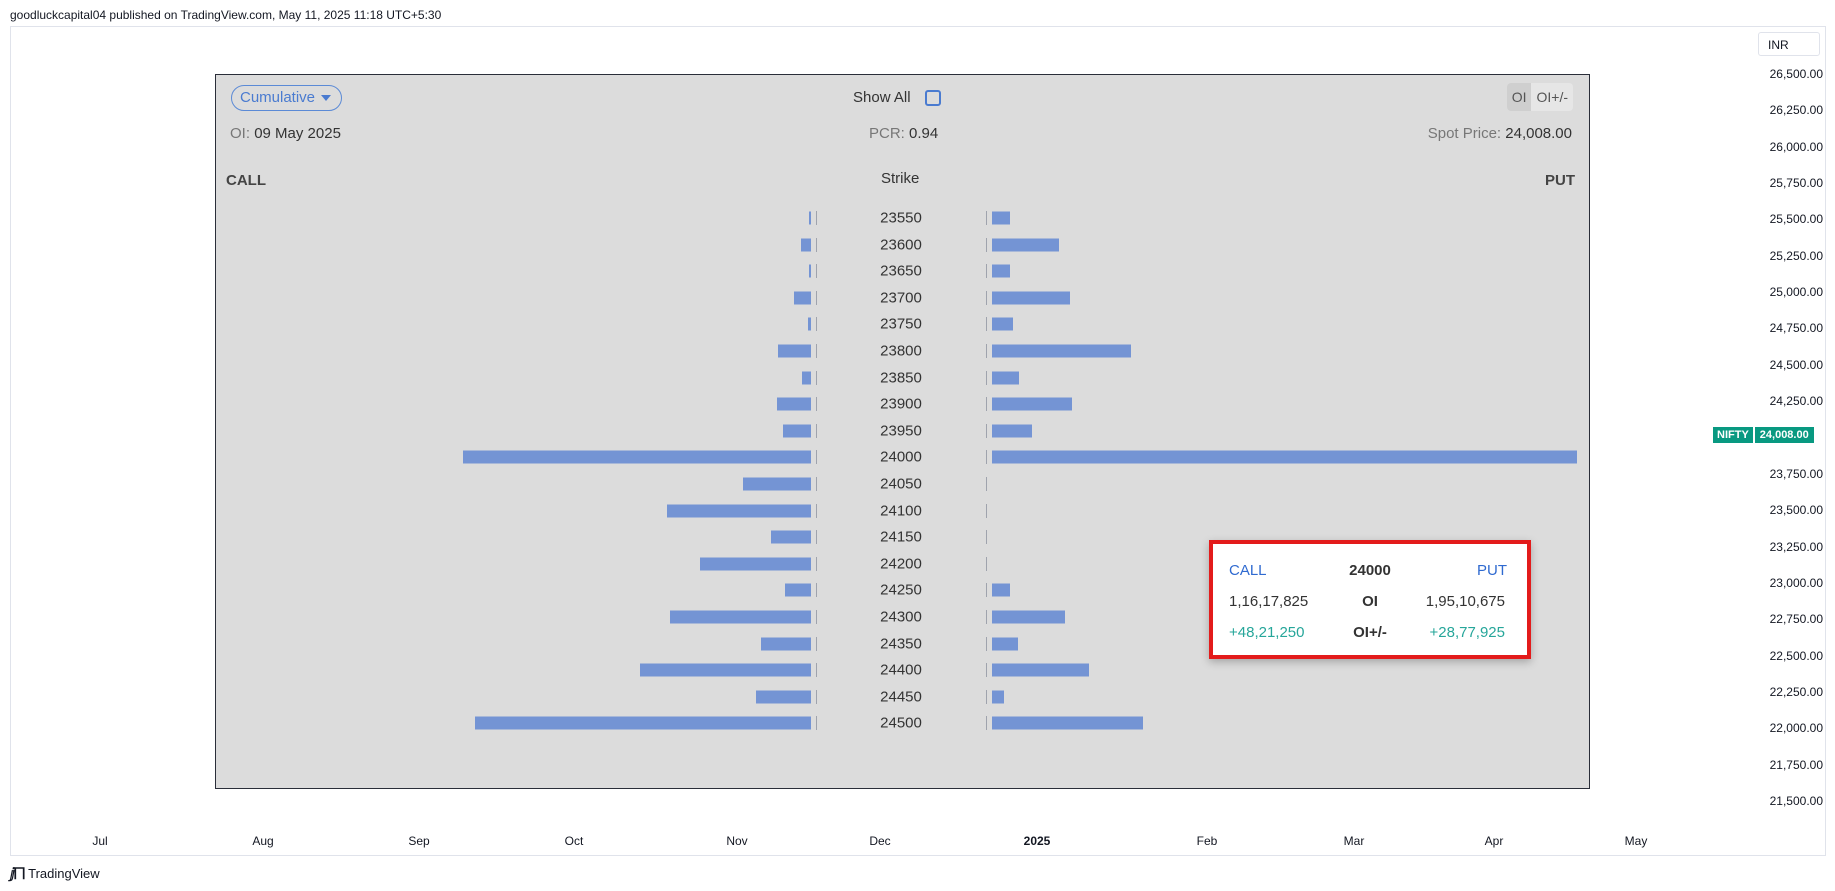 This screenshot has height=891, width=1835. What do you see at coordinates (901, 484) in the screenshot?
I see `strike-label: 24050` at bounding box center [901, 484].